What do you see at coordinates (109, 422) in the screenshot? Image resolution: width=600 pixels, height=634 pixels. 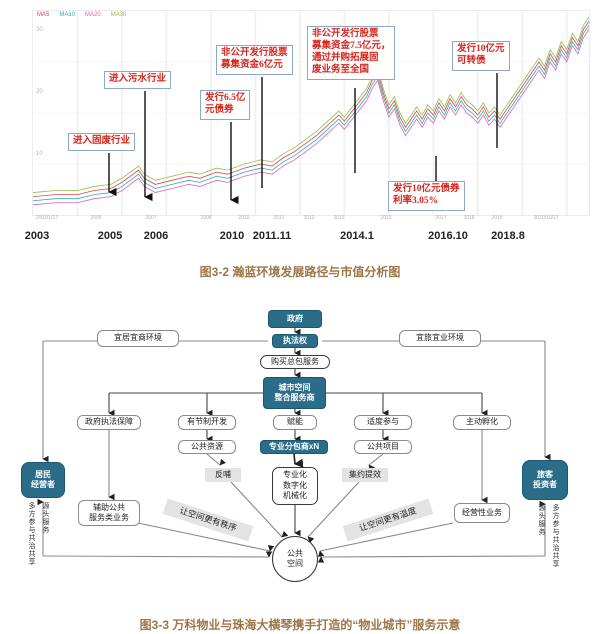 I see `node-law-guarantee: 政府执法保障` at bounding box center [109, 422].